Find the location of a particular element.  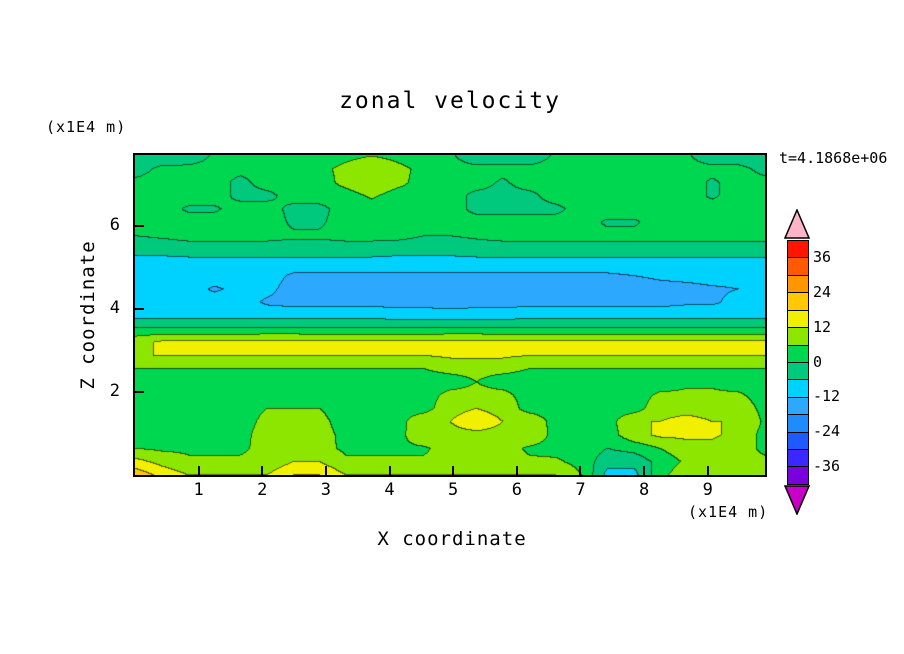

z-axis-units-label: (x1E4 m) is located at coordinates (86, 127).